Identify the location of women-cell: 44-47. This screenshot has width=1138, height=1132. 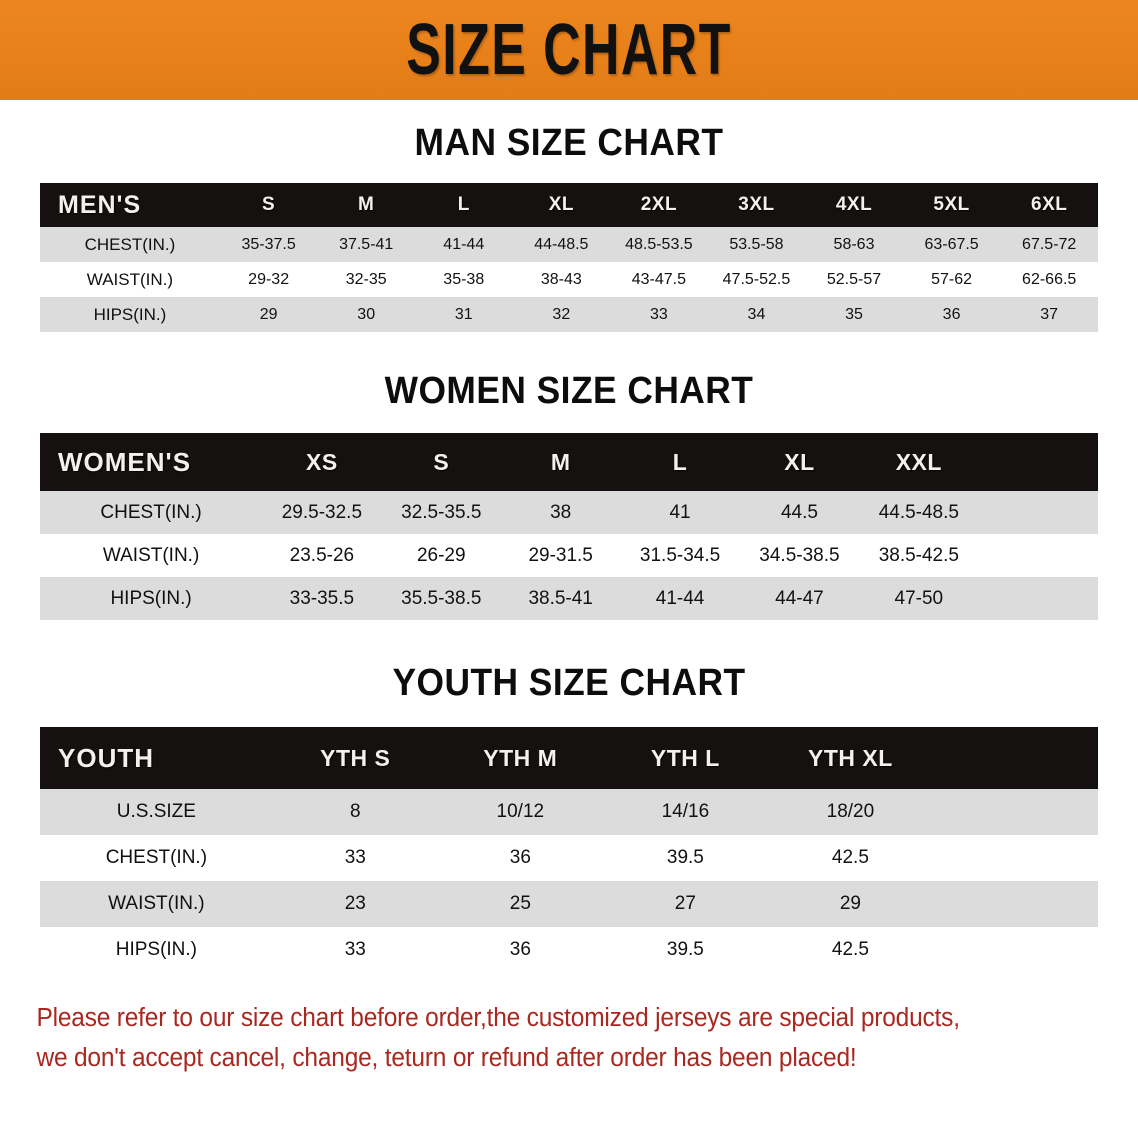
(799, 598).